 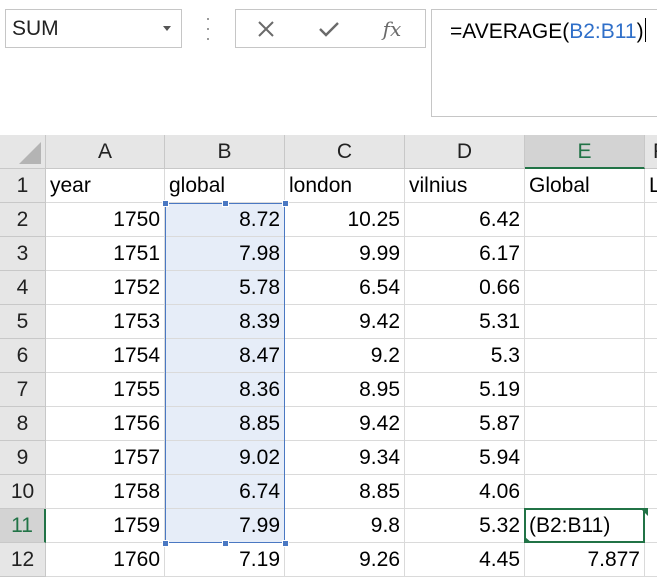 What do you see at coordinates (266, 28) in the screenshot?
I see `close-icon` at bounding box center [266, 28].